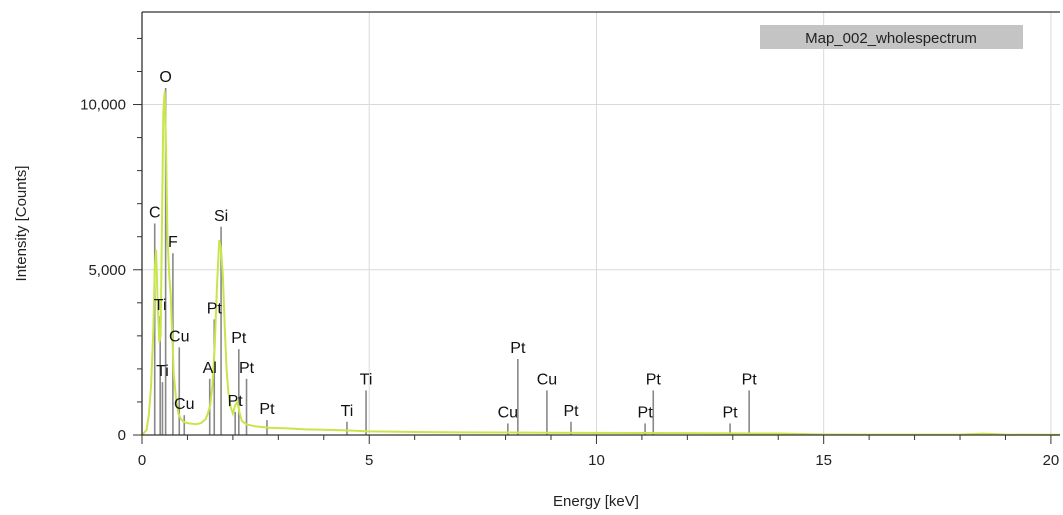 The height and width of the screenshot is (515, 1063). I want to click on y-tick-label: 5,000, so click(107, 270).